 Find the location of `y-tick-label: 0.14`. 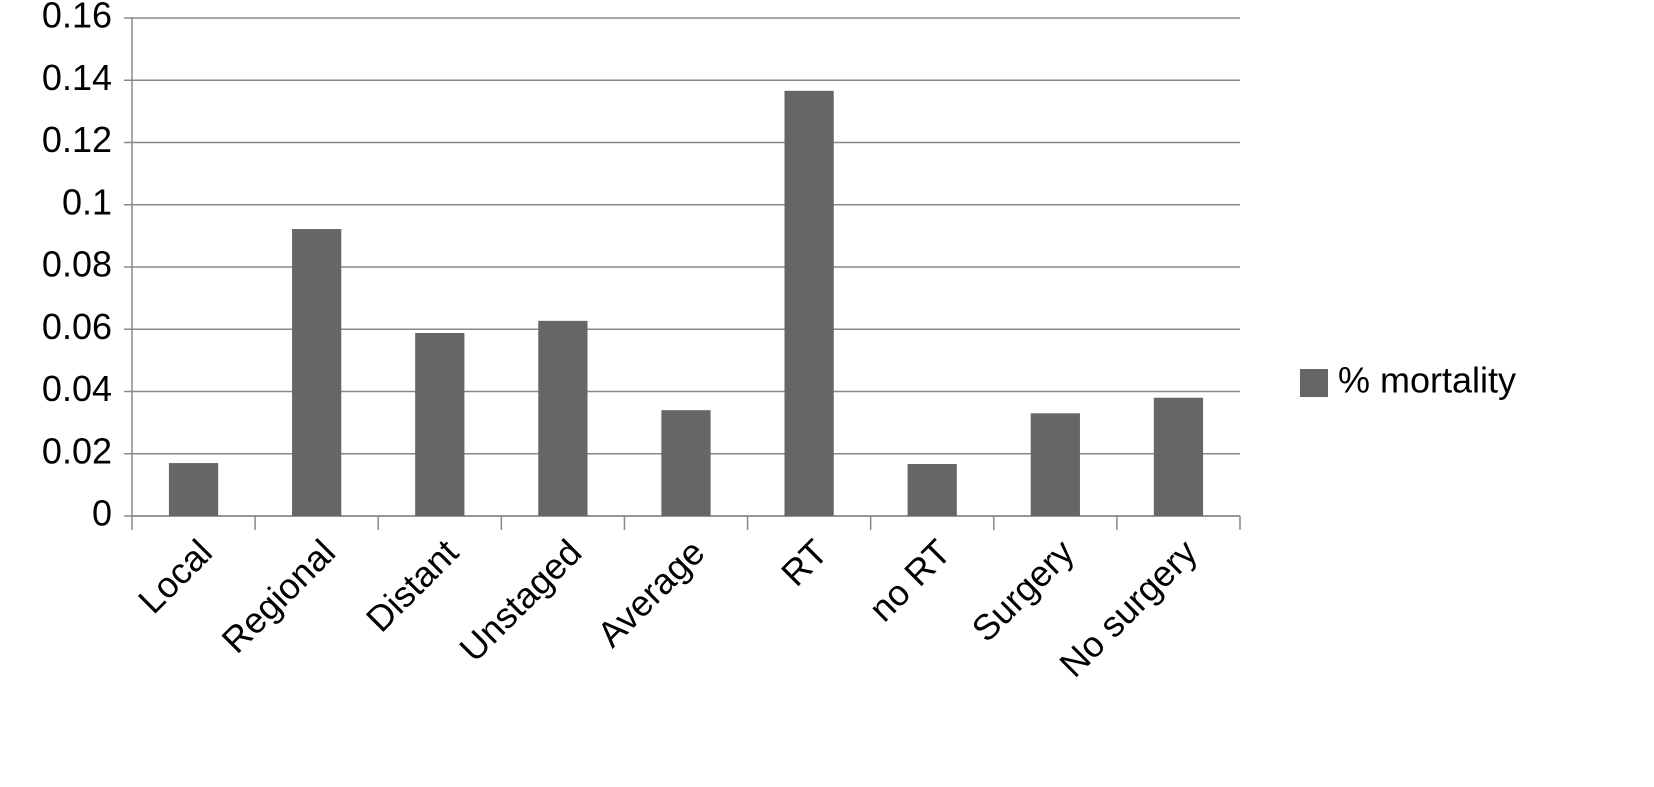

y-tick-label: 0.14 is located at coordinates (77, 77).